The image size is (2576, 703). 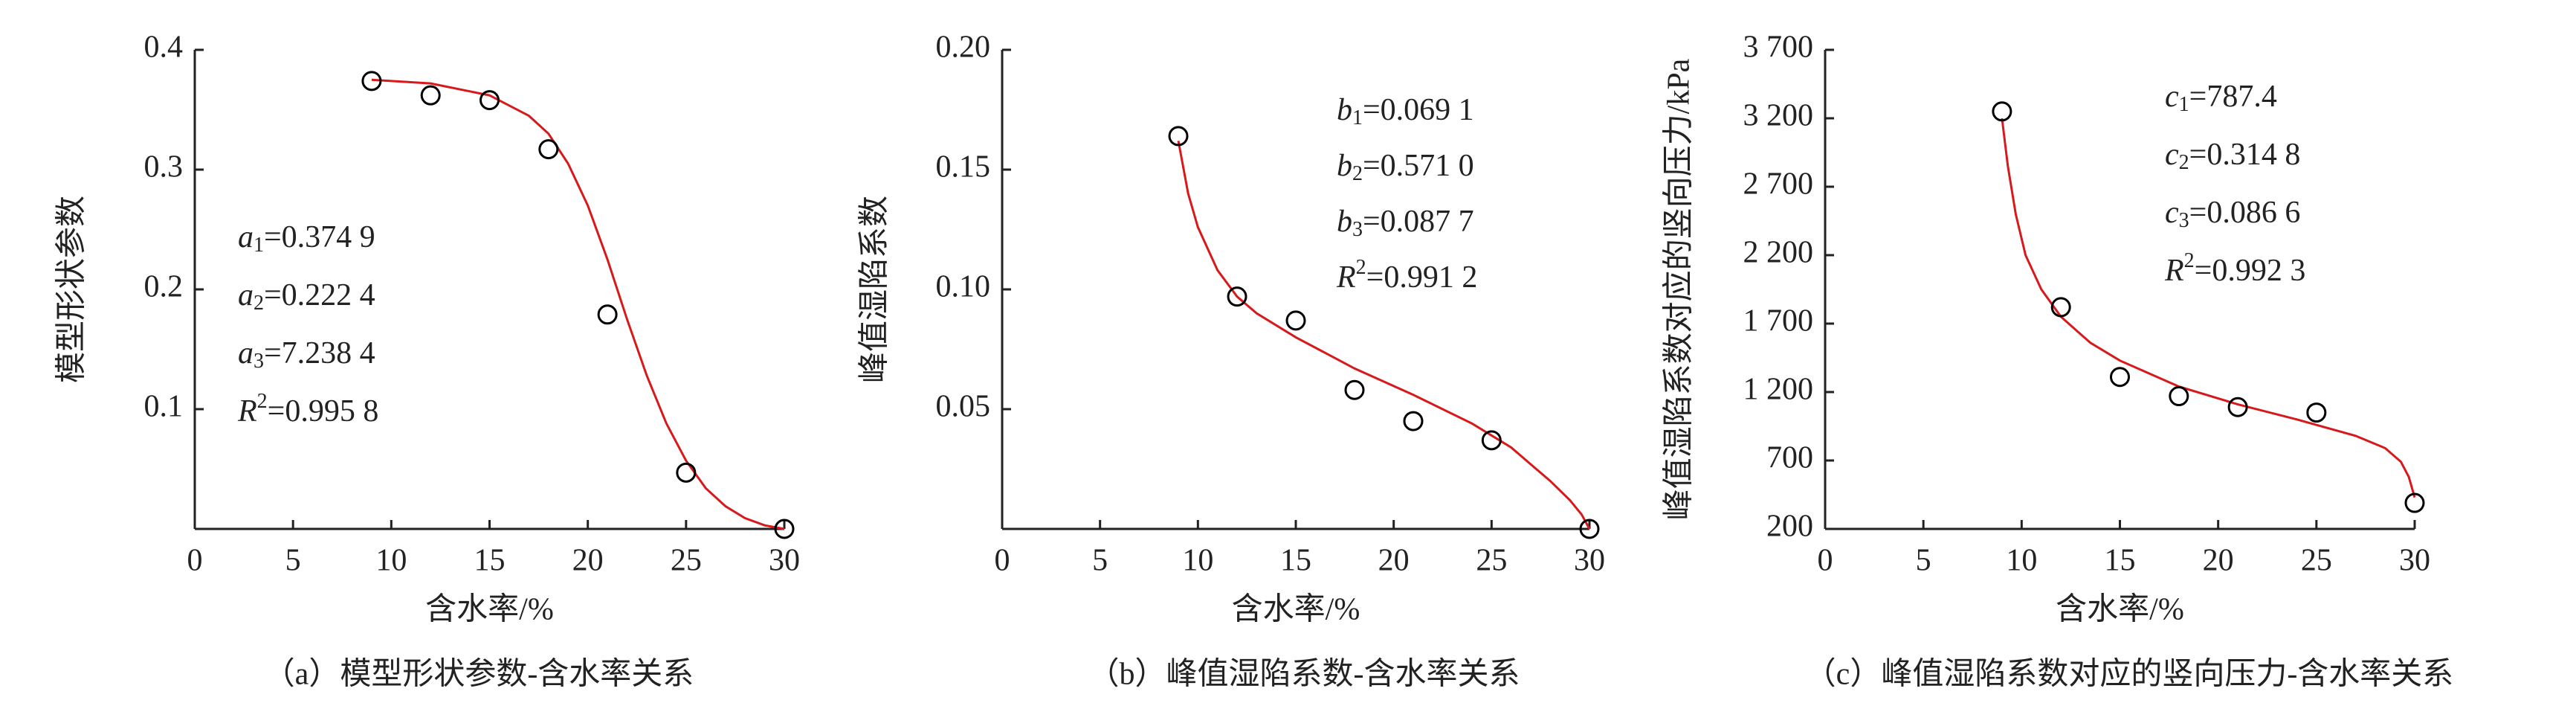 I want to click on annotation: b3=0.087 7, so click(x=1405, y=223).